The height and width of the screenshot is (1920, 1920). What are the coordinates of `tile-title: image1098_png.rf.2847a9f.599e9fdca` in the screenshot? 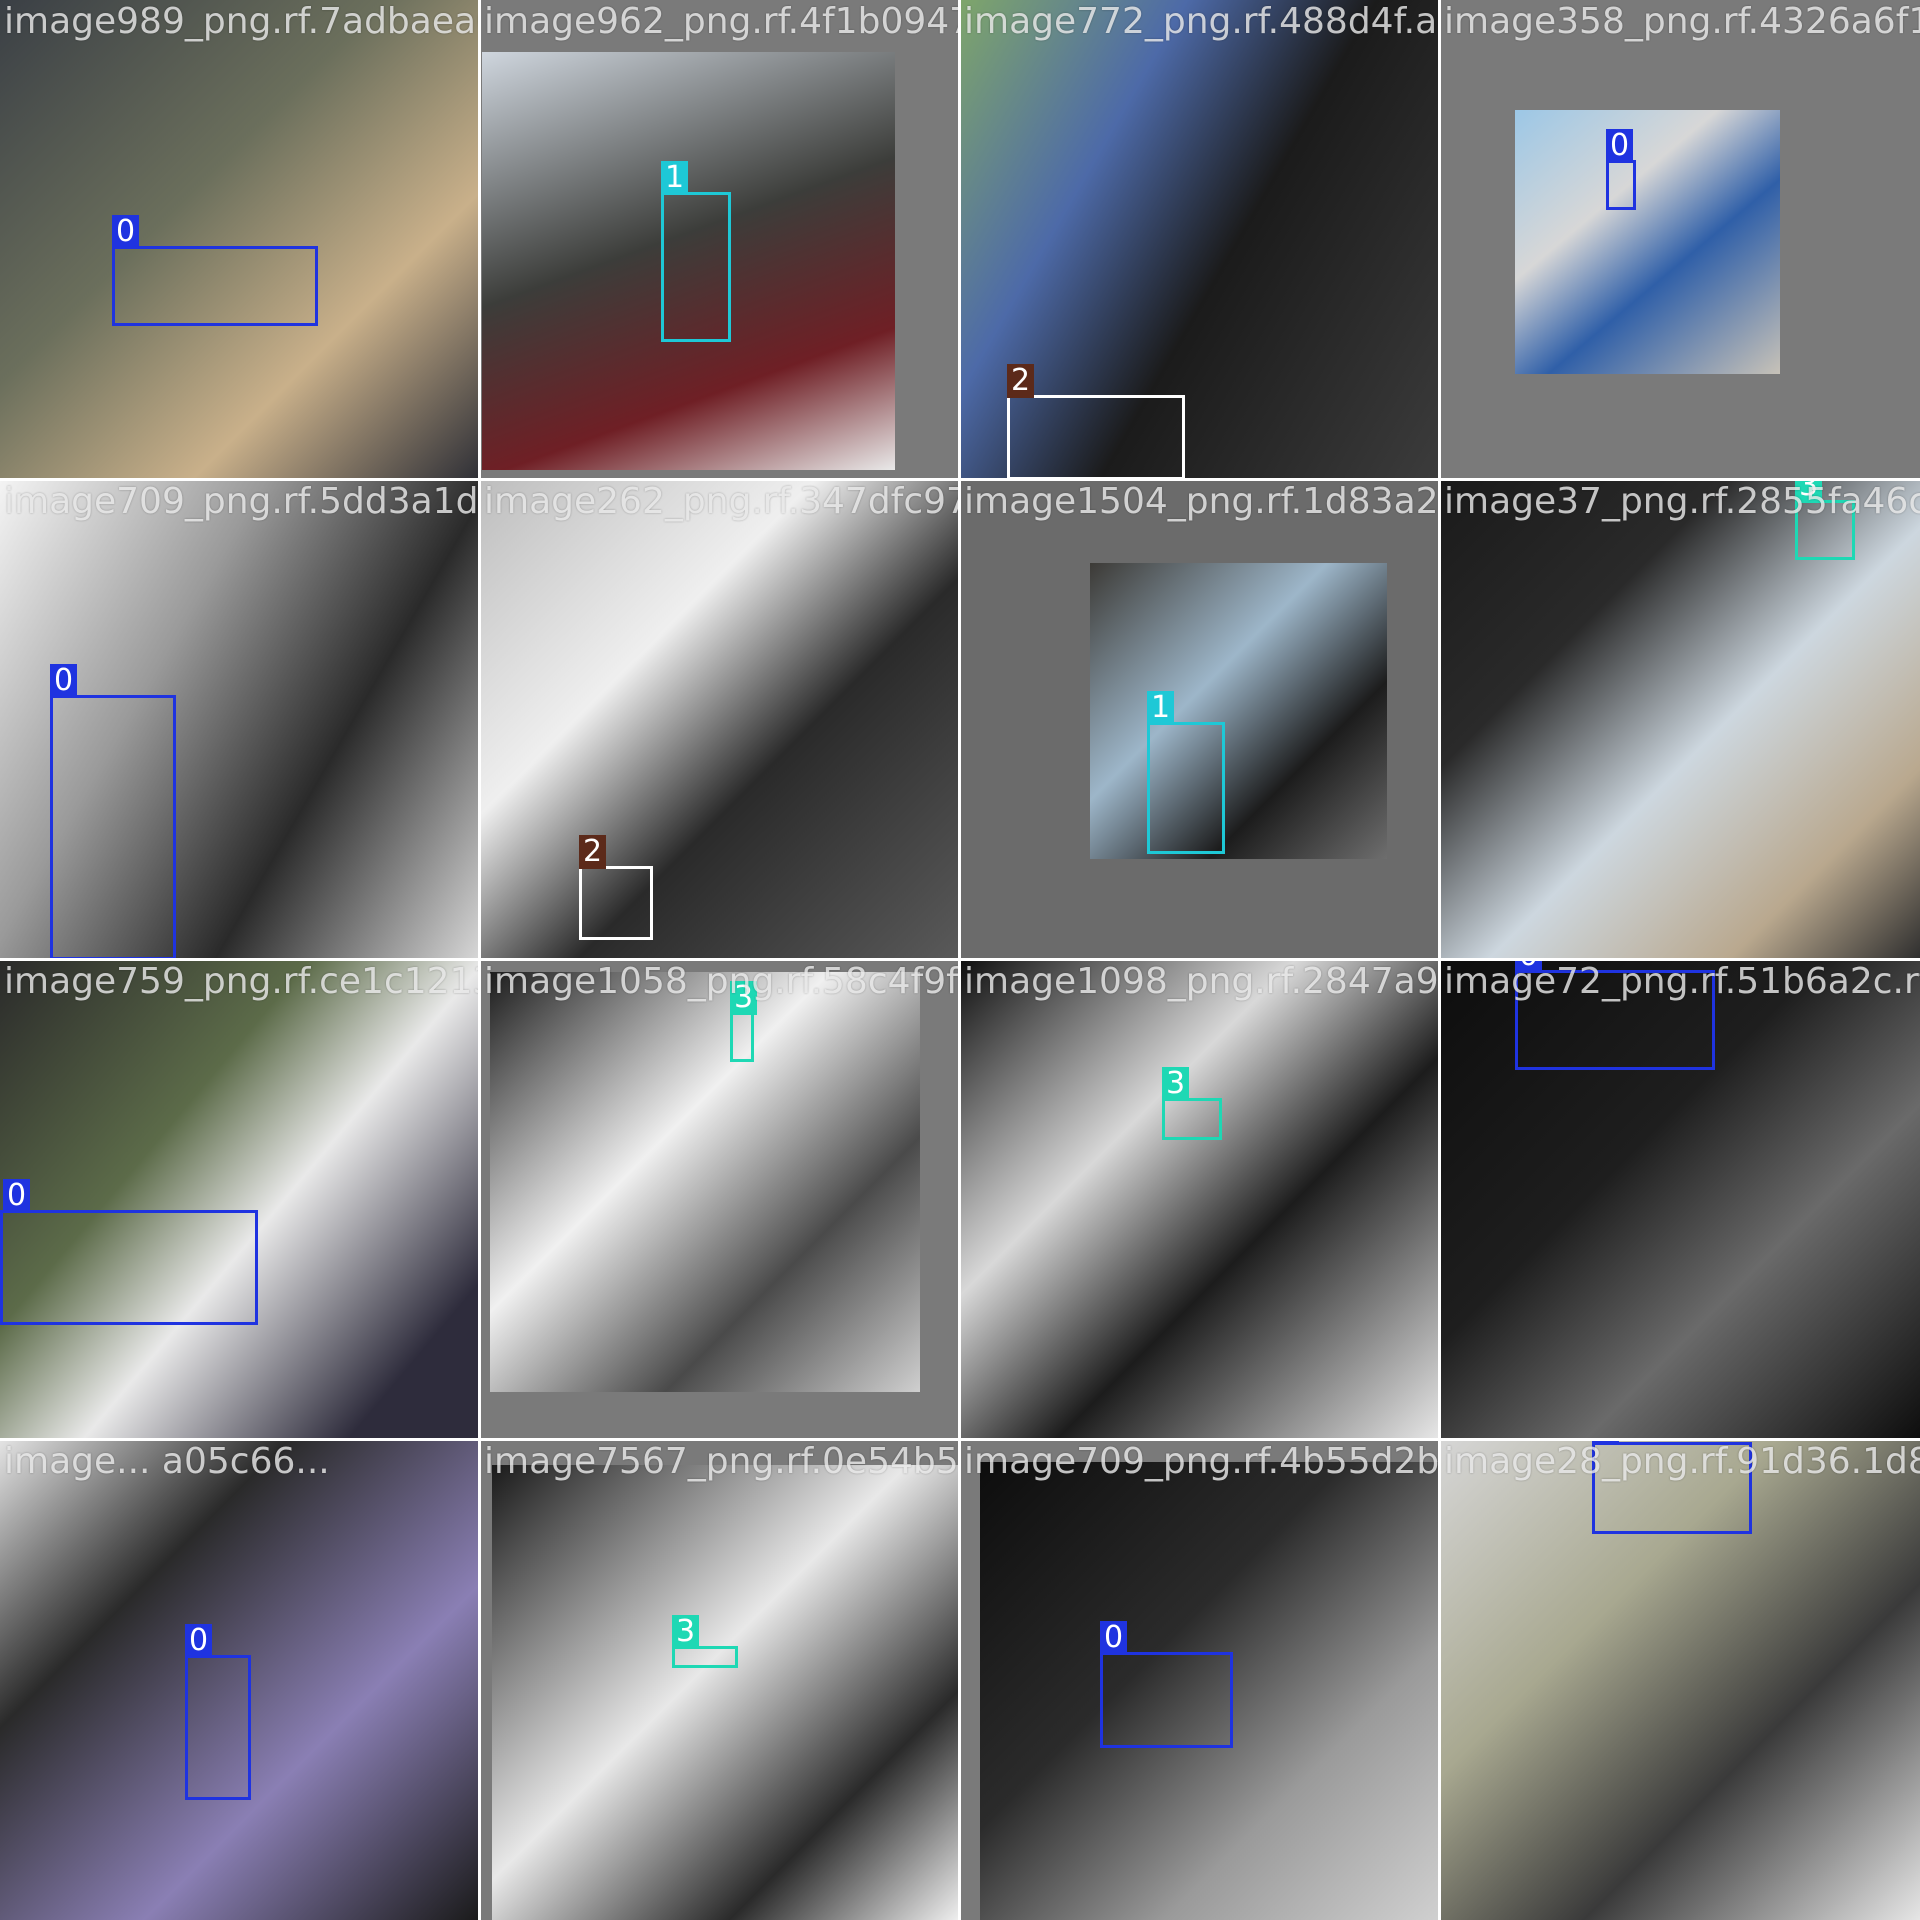 It's located at (1202, 982).